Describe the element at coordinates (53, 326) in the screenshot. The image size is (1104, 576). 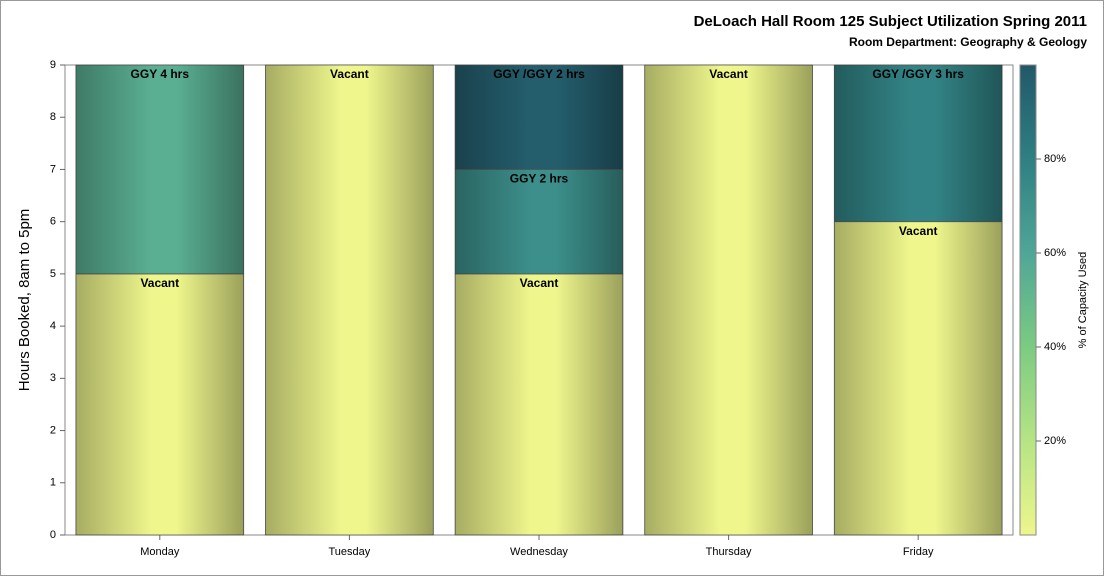
I see `y-tick-label: 4` at that location.